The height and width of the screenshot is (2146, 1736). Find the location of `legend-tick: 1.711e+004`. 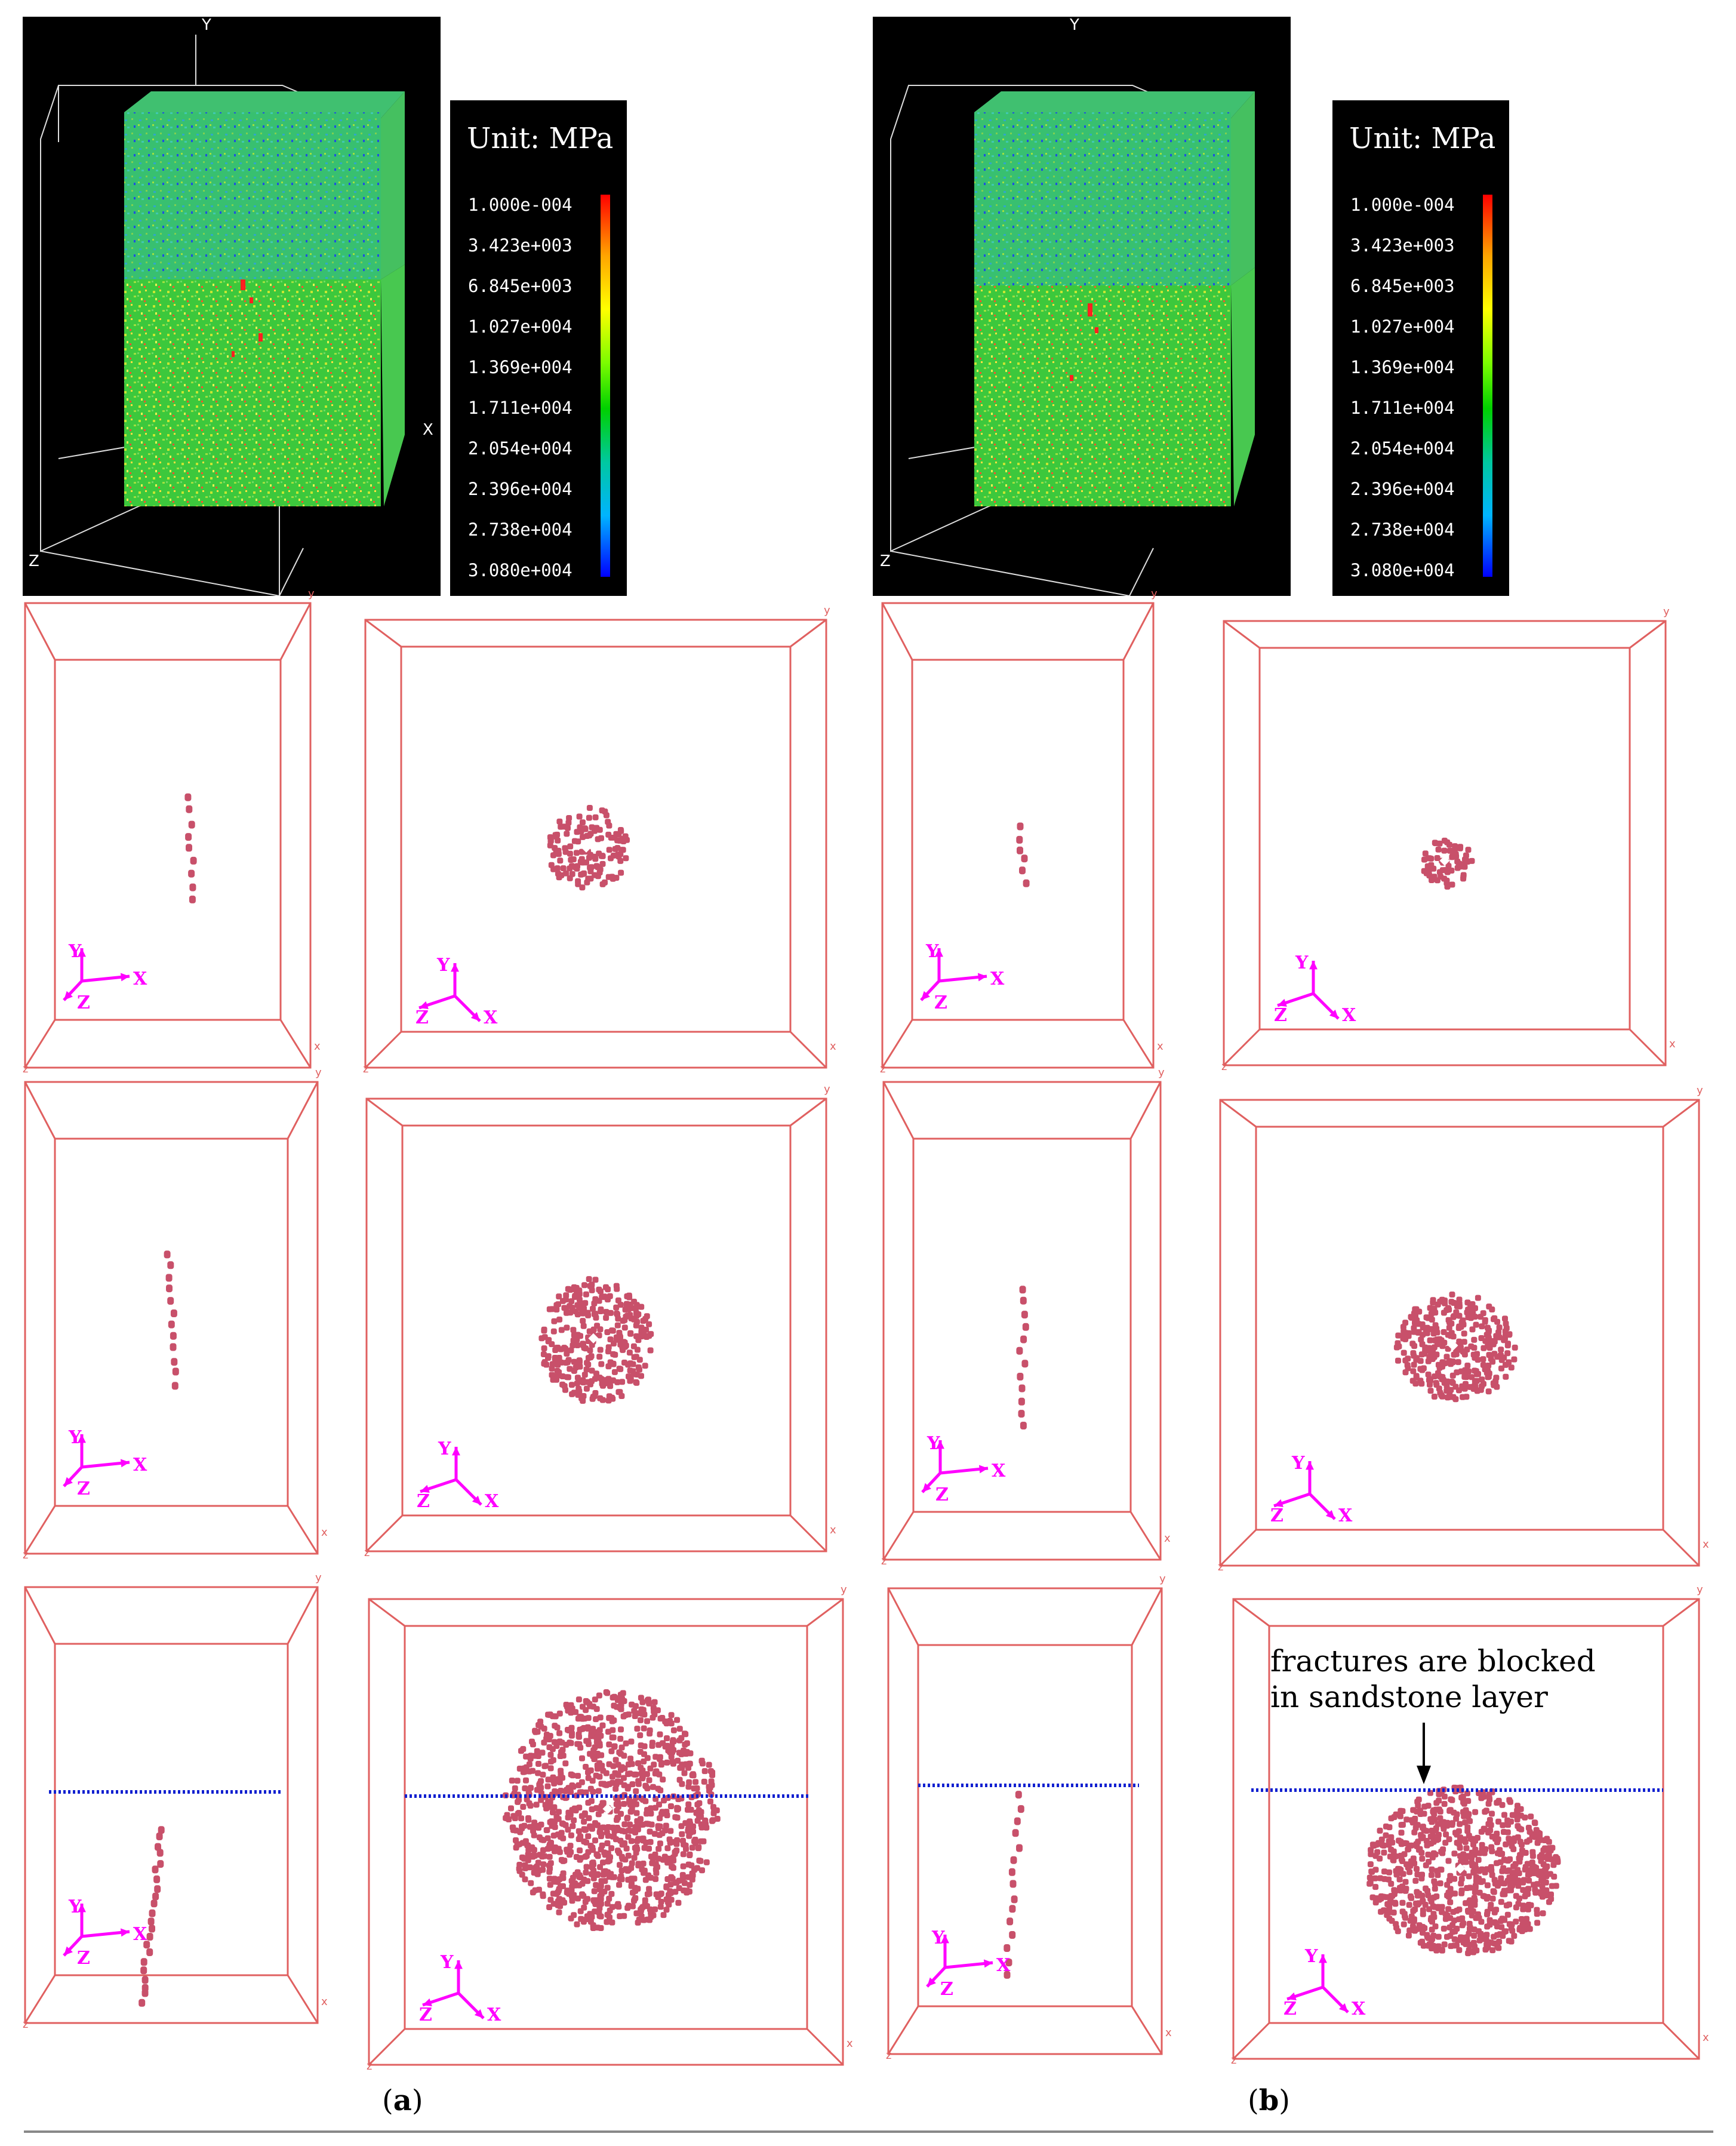

legend-tick: 1.711e+004 is located at coordinates (1403, 408).